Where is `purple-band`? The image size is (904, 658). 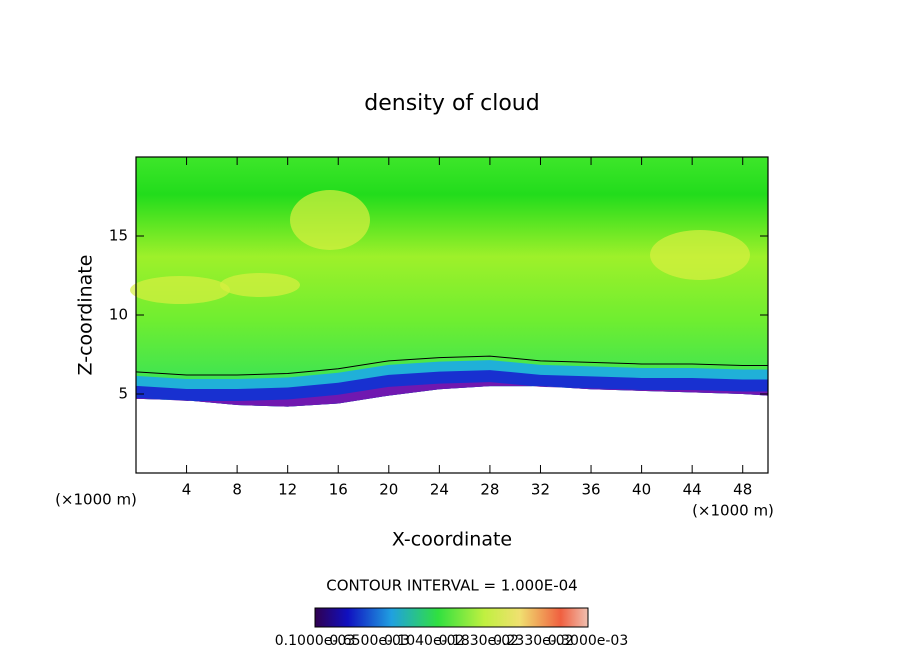
purple-band is located at coordinates (452, 394).